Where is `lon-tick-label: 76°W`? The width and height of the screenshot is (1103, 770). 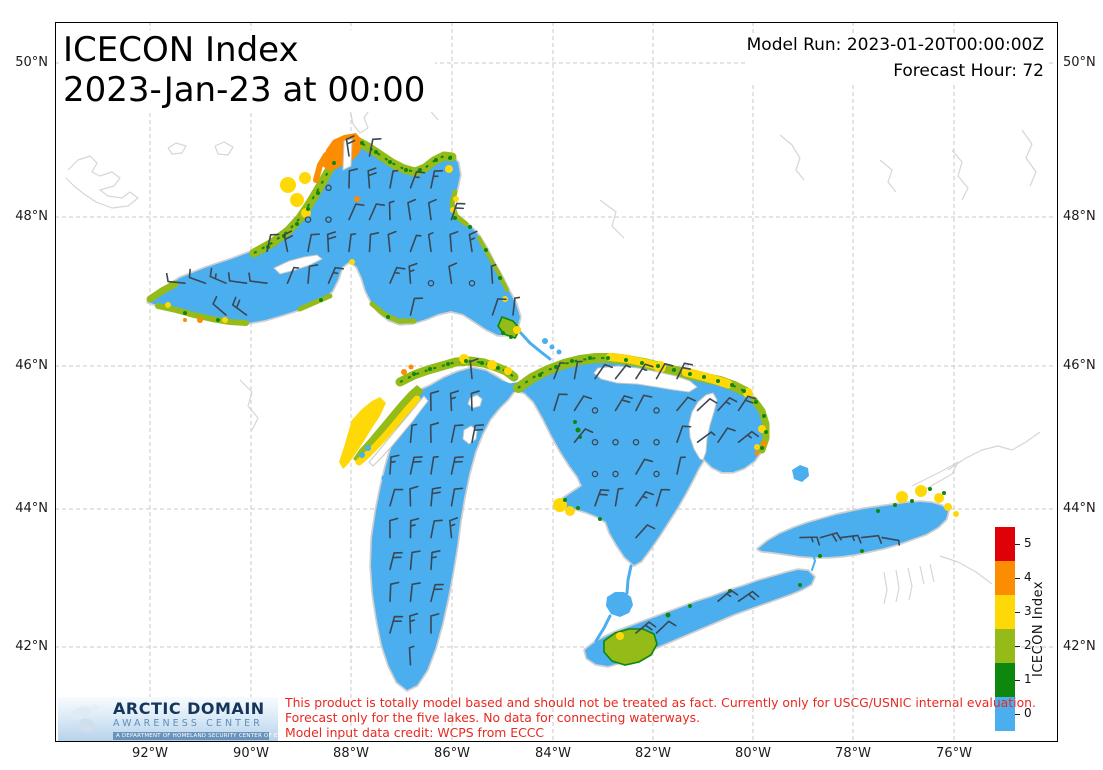
lon-tick-label: 76°W is located at coordinates (954, 753).